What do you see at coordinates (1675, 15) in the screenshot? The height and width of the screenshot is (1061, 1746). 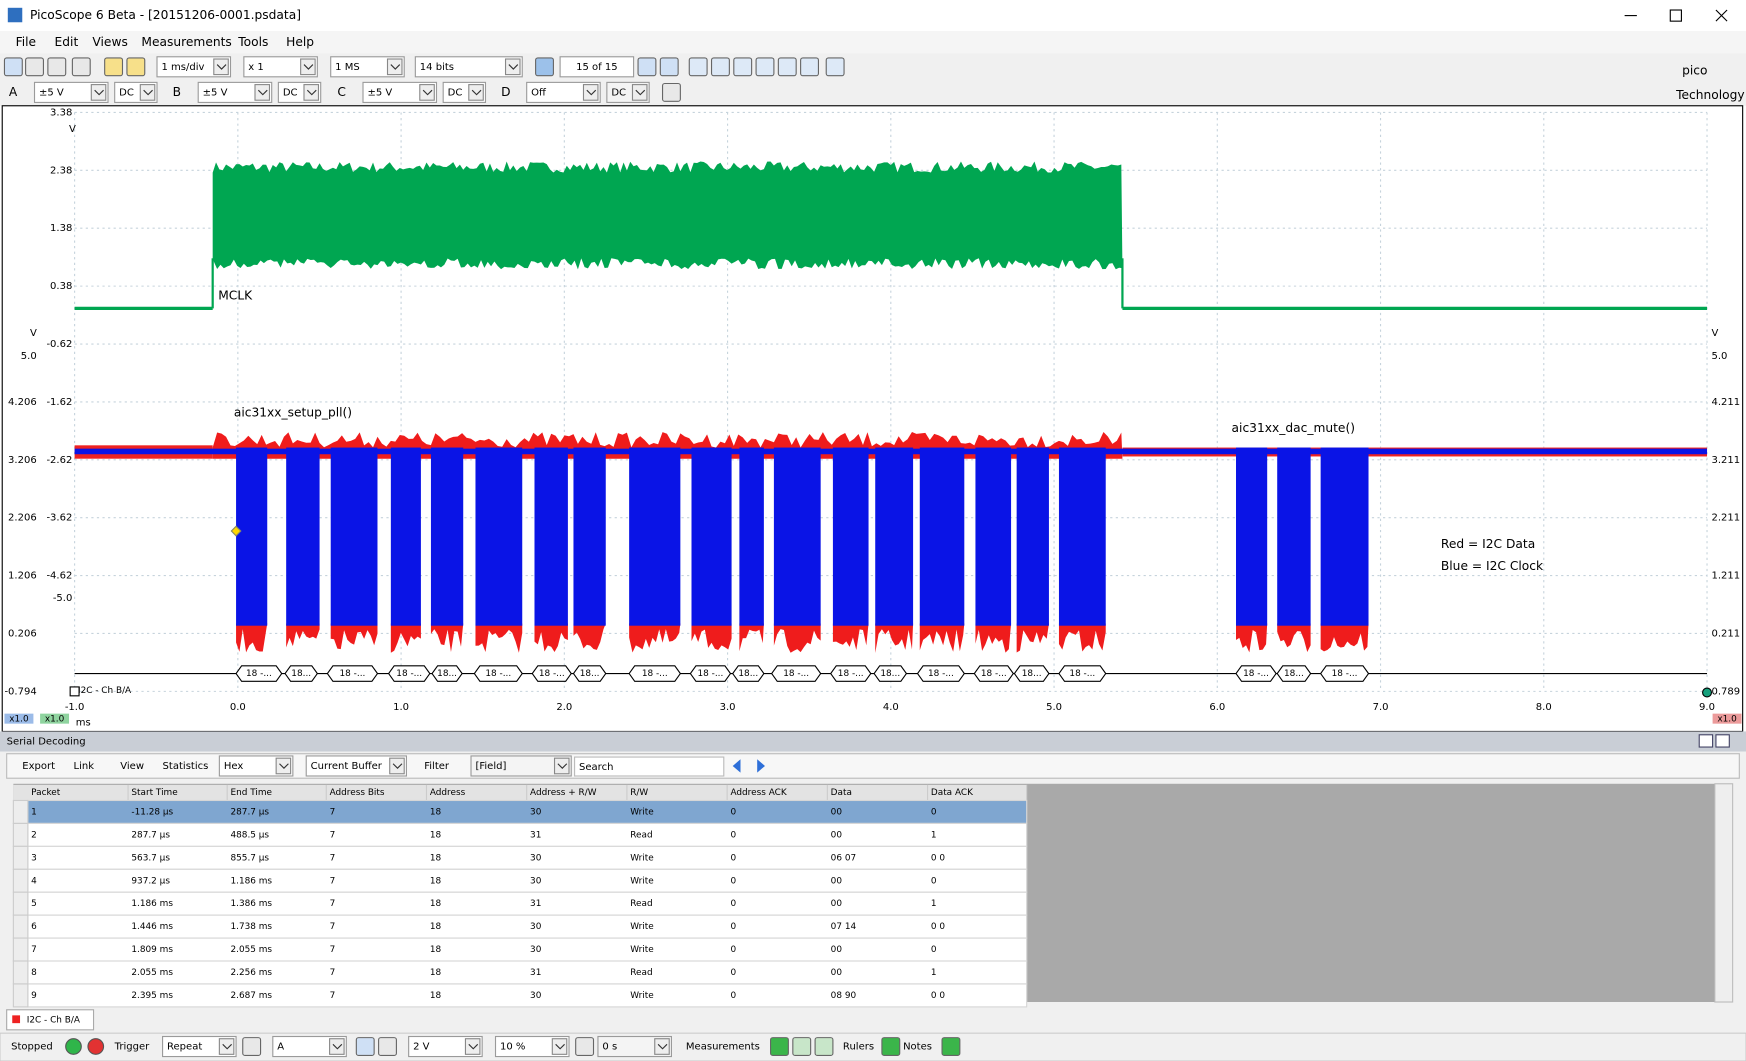 I see `maximize-button` at bounding box center [1675, 15].